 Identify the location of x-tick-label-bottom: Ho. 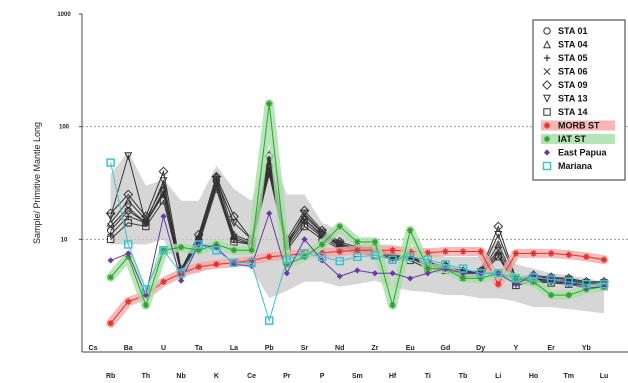
(533, 376).